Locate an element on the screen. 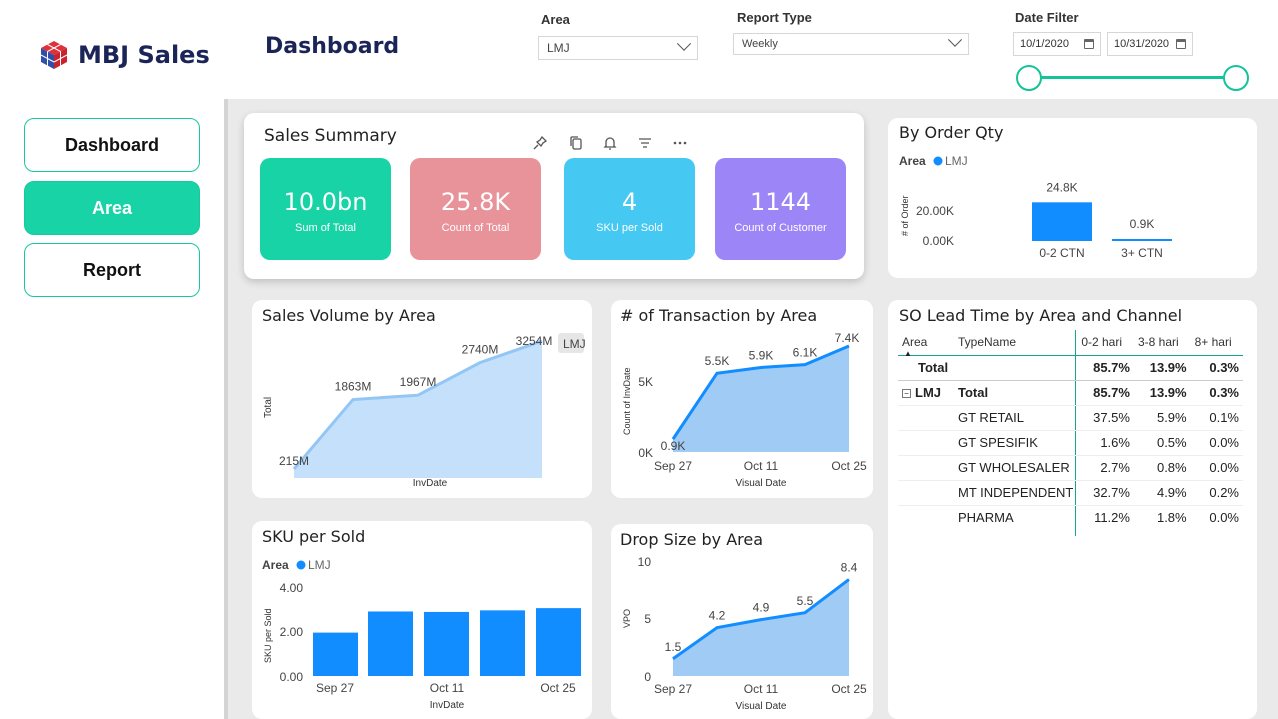 This screenshot has height=719, width=1278. legend-chip is located at coordinates (571, 343).